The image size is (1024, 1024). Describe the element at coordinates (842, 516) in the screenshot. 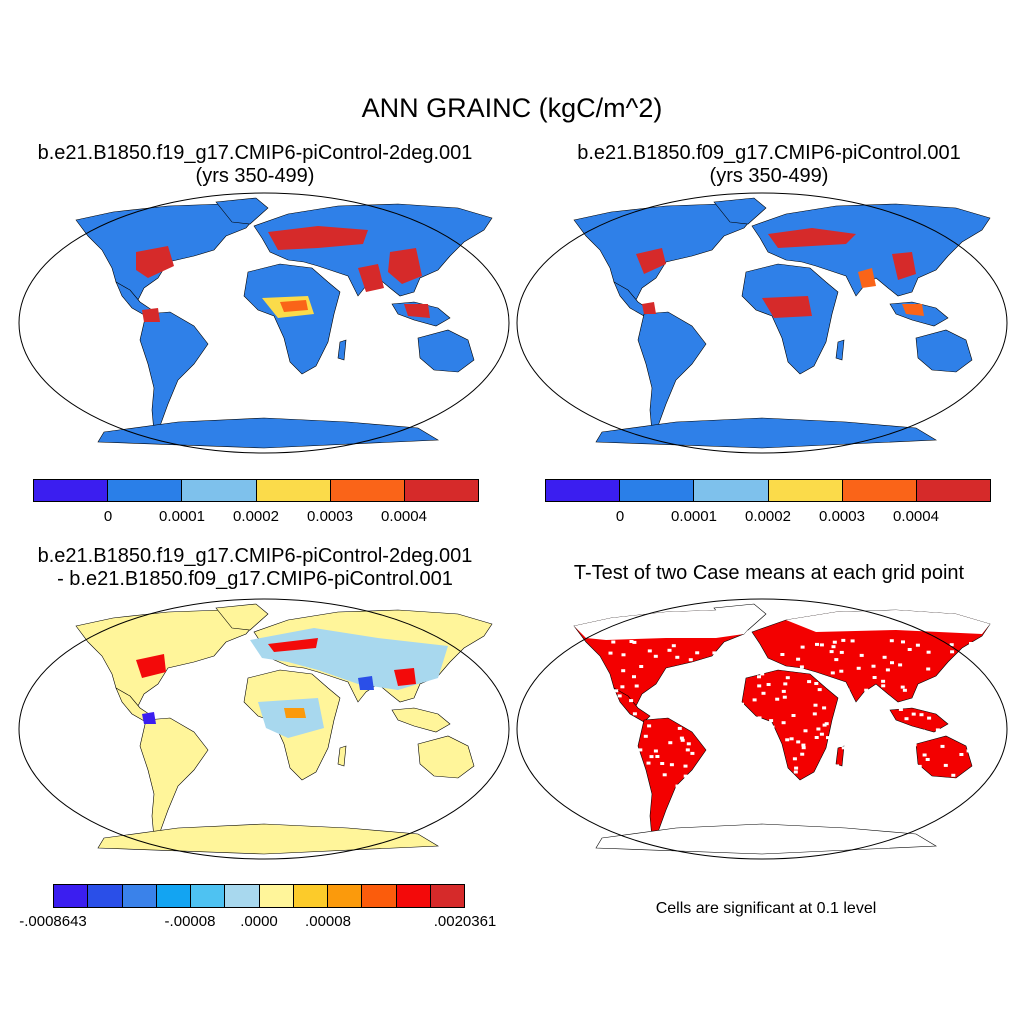

I see `case2-colorbar-label: 0.0003` at that location.